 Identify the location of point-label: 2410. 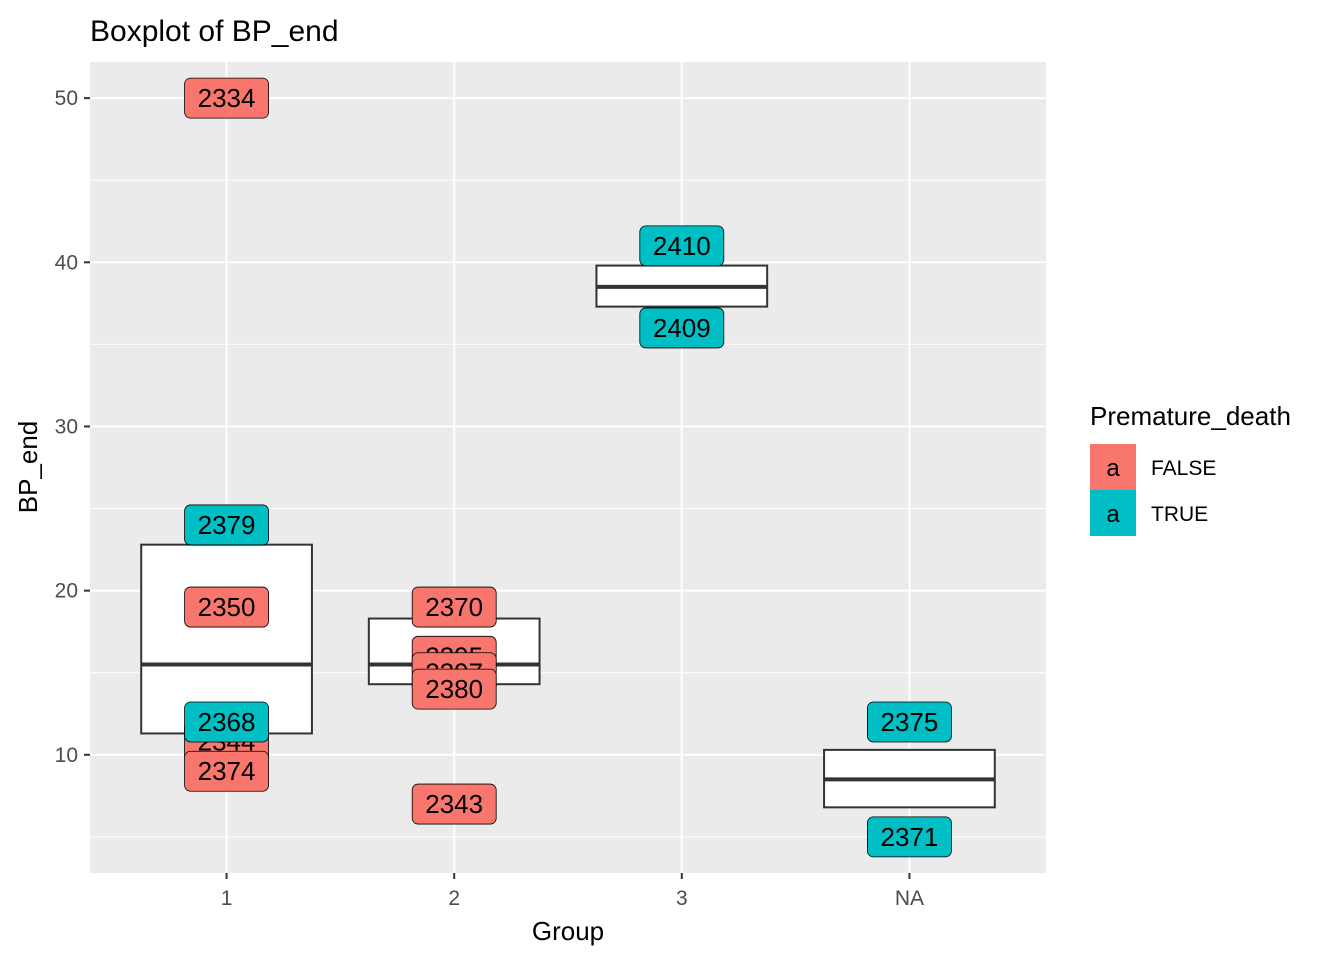
(682, 246).